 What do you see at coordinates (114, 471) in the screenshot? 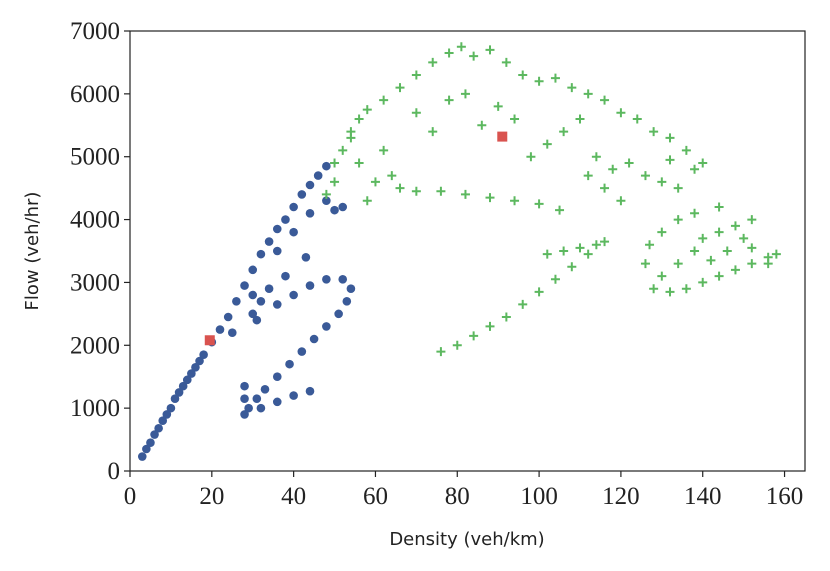
I see `y-tick-label: 0` at bounding box center [114, 471].